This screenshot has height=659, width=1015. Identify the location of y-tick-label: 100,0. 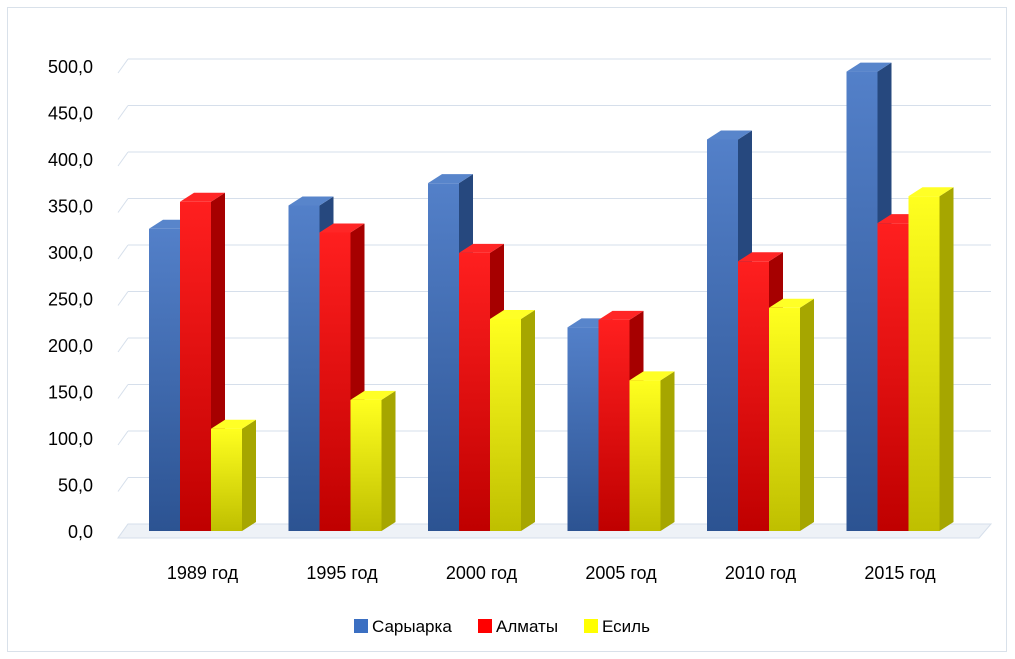
(70, 439).